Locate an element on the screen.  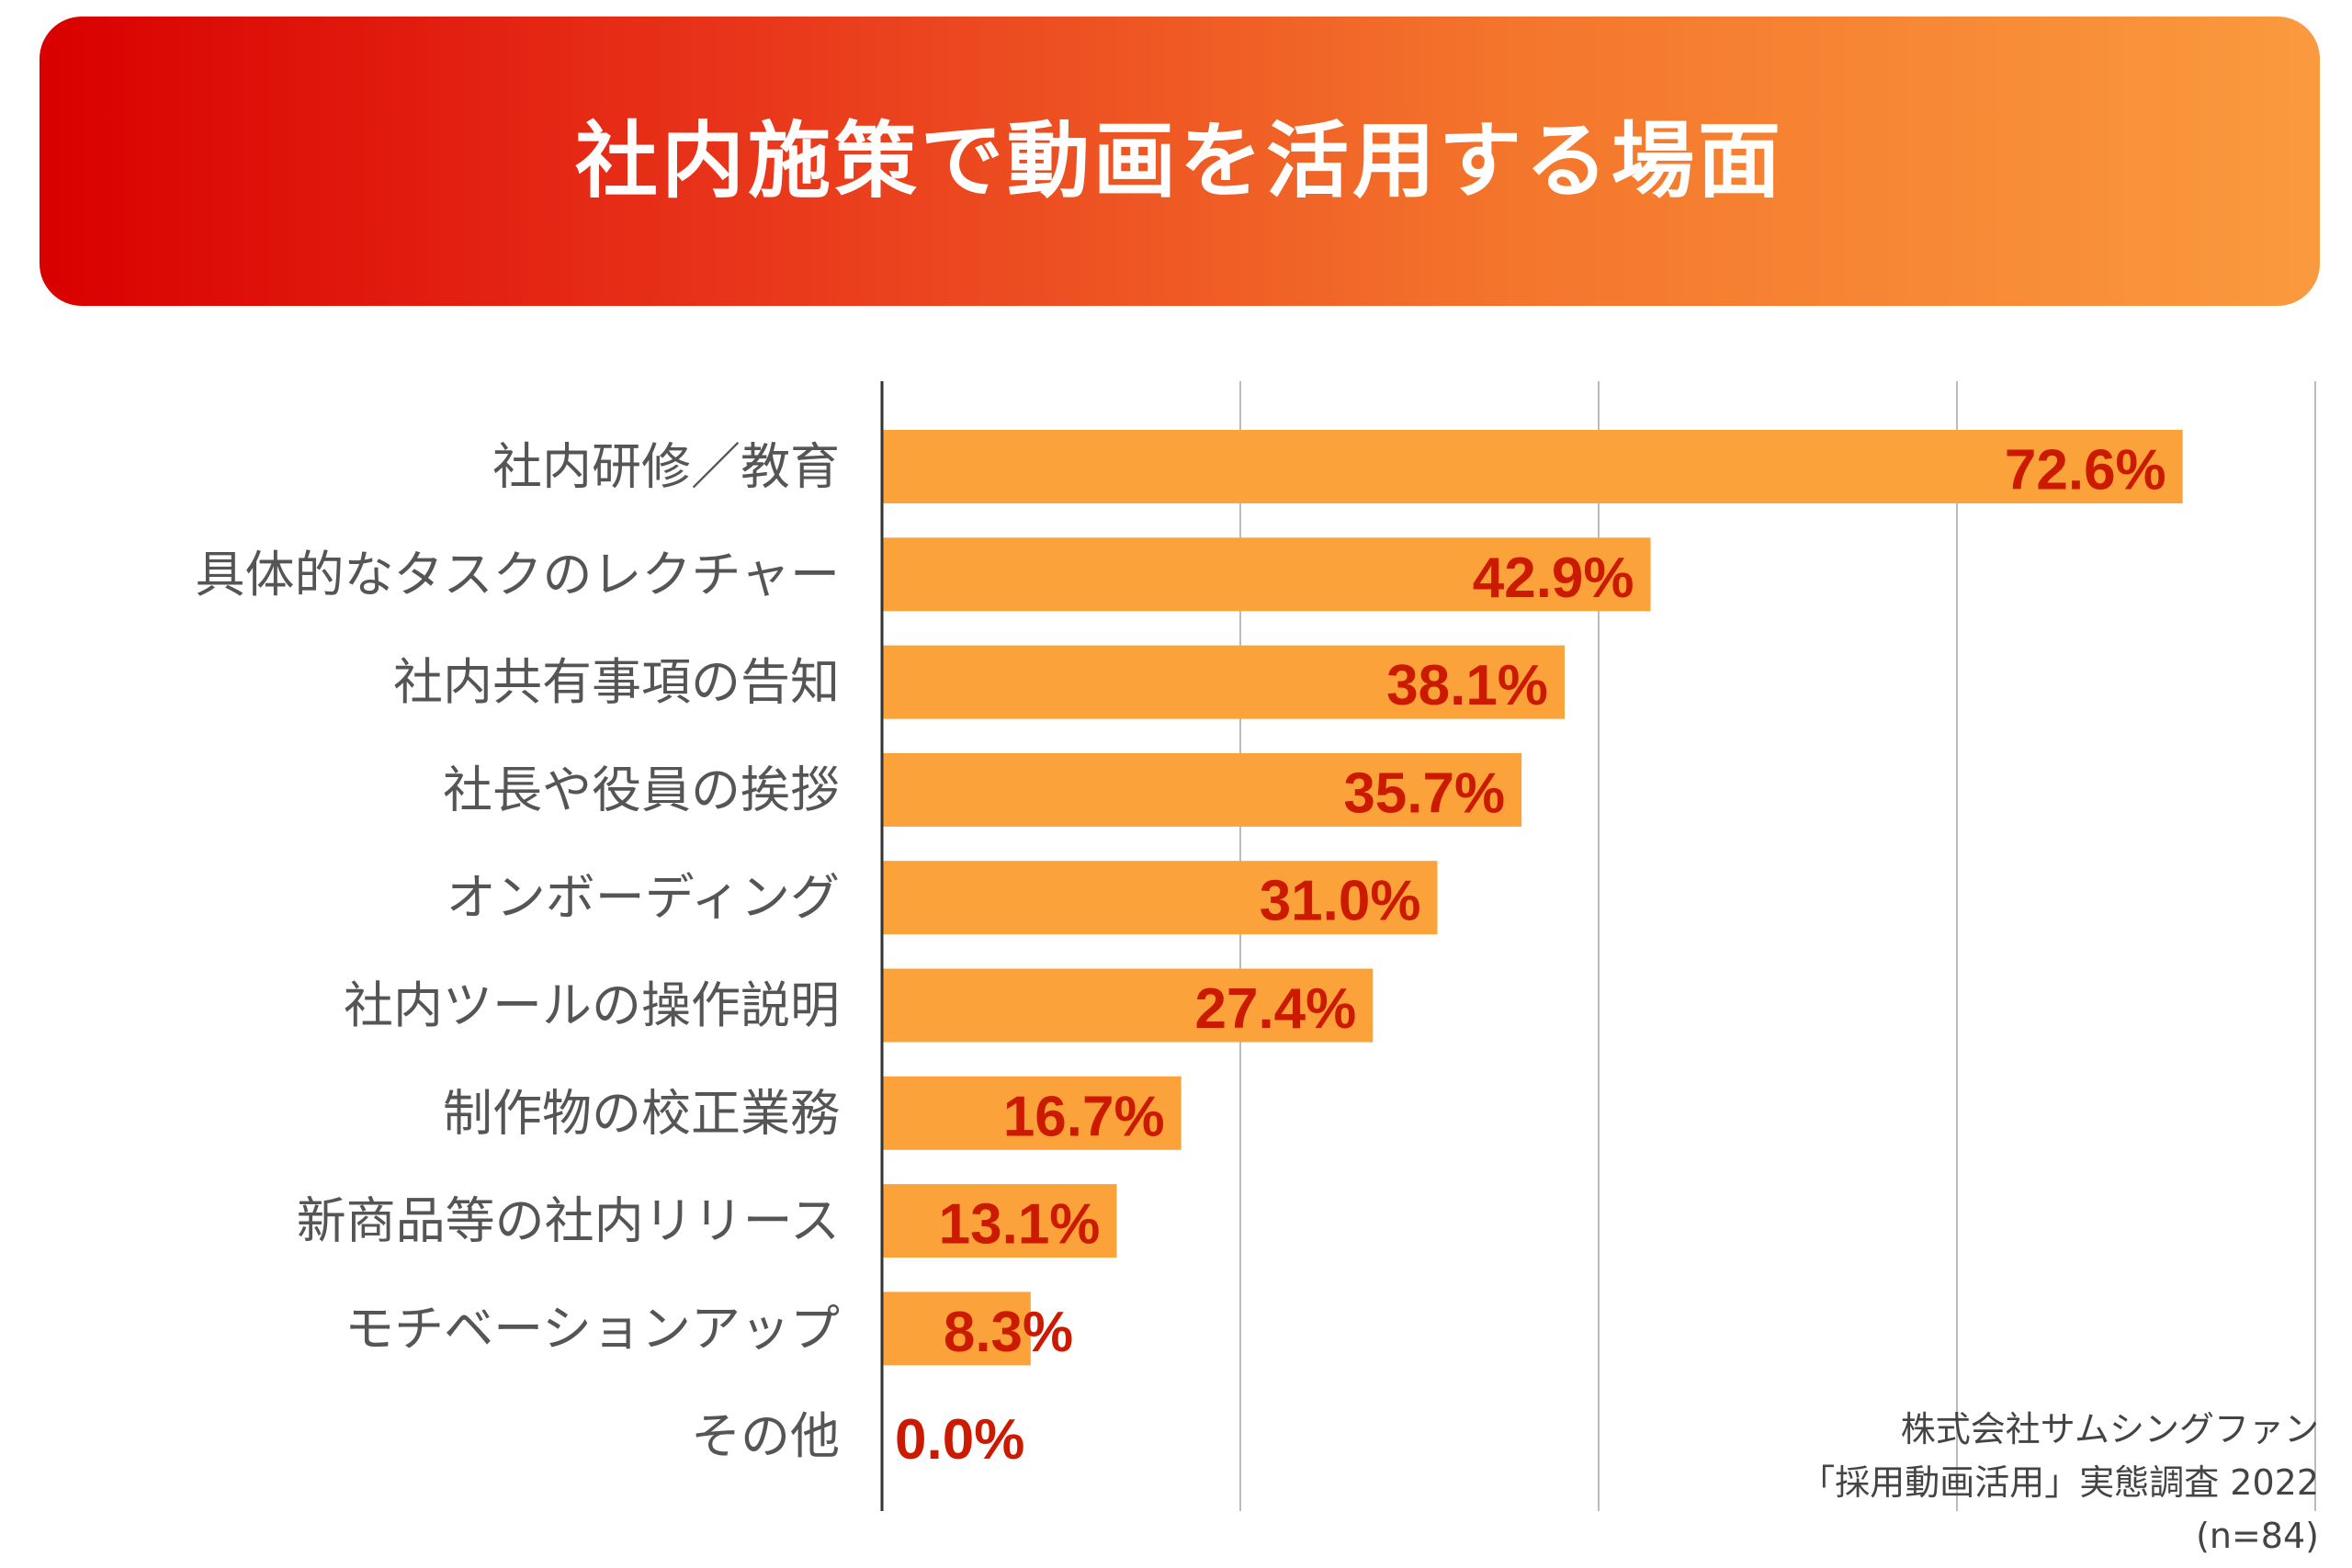
source-note: 株式会社サムシングファン 「採用動画活用」実態調査 2022 (n=84) is located at coordinates (2059, 1482).